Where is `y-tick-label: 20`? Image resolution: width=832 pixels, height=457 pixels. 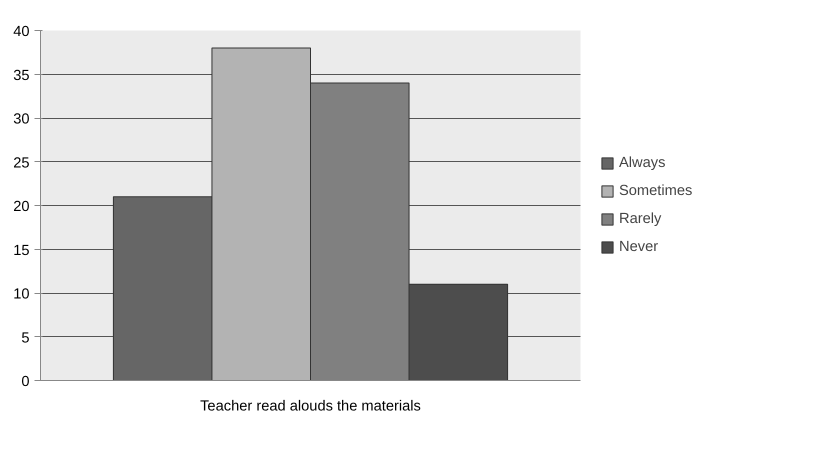 y-tick-label: 20 is located at coordinates (21, 207).